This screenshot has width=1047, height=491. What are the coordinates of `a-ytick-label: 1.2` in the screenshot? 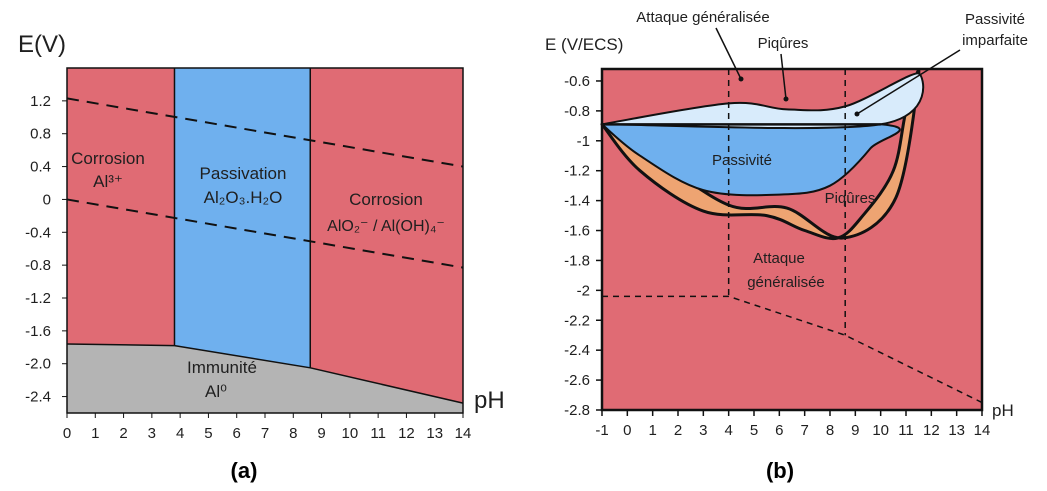 It's located at (40, 101).